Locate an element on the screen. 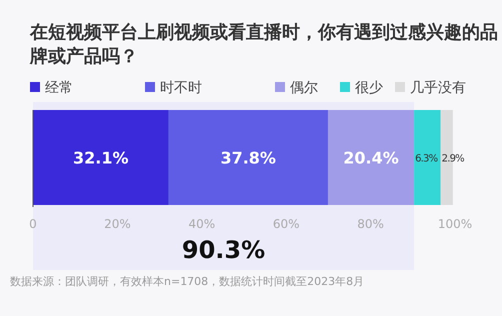 This screenshot has width=502, height=316. x-tick-label: 20% is located at coordinates (117, 224).